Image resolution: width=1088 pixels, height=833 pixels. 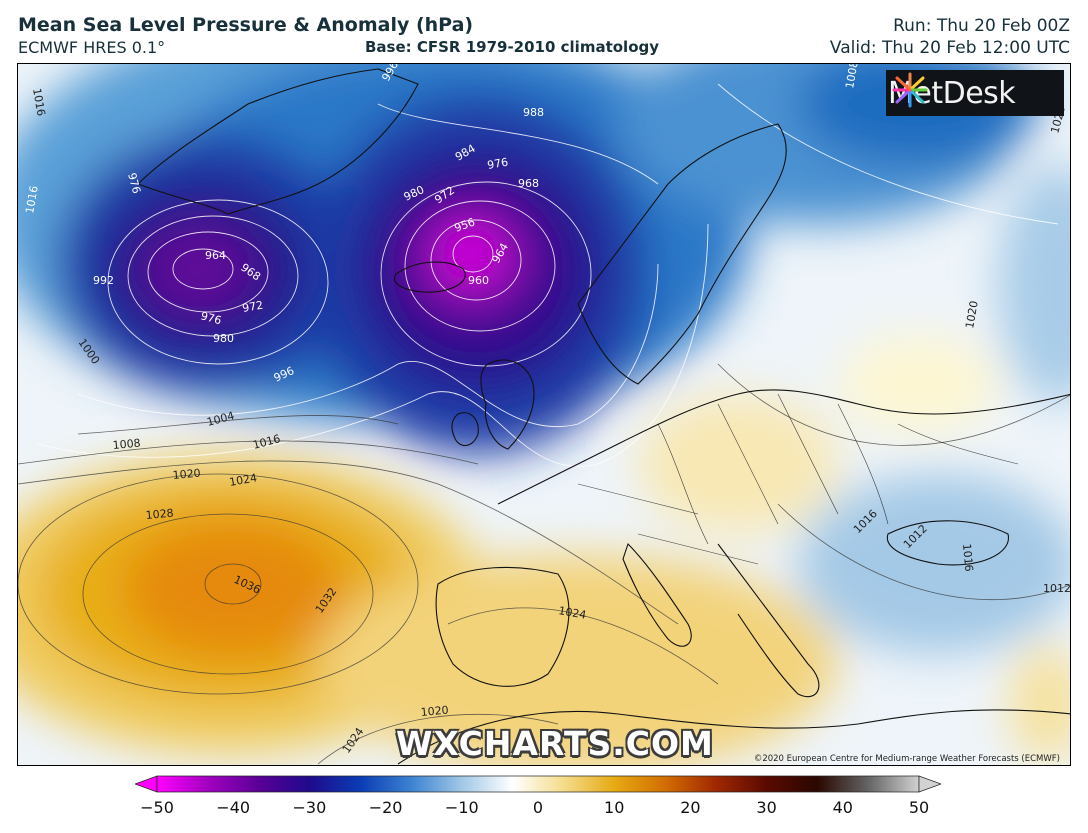 I want to click on anomaly-colorbar, so click(x=538, y=784).